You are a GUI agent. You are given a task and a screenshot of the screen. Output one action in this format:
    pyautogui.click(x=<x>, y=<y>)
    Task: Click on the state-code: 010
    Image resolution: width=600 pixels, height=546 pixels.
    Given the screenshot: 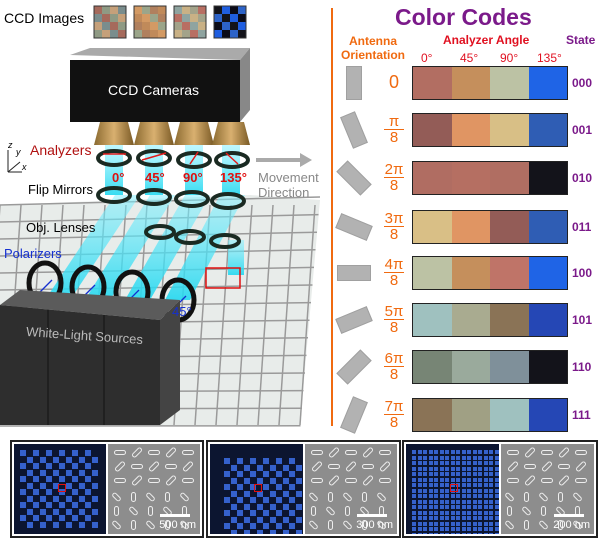 What is the action you would take?
    pyautogui.click(x=582, y=178)
    